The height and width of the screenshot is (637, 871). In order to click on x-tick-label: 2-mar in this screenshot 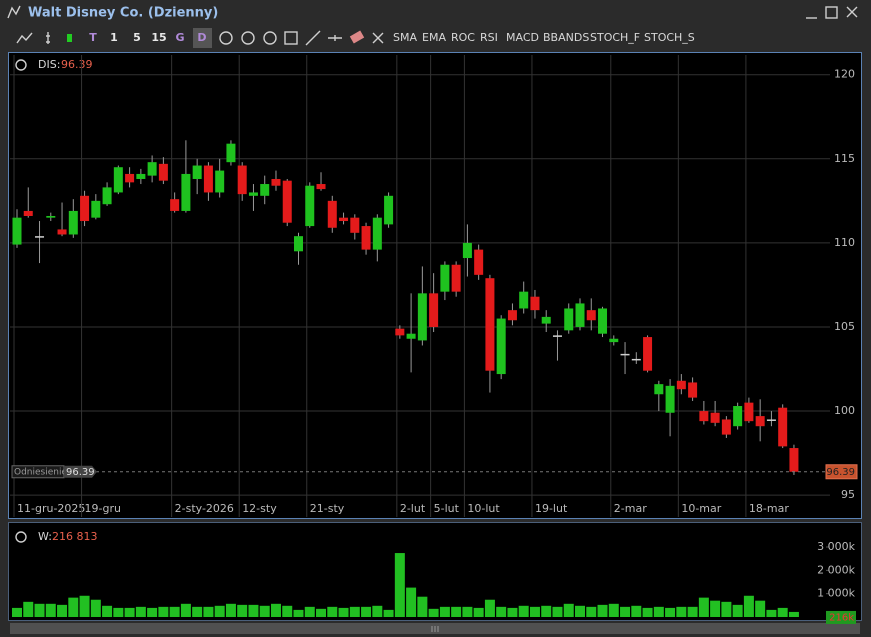, I will do `click(630, 508)`.